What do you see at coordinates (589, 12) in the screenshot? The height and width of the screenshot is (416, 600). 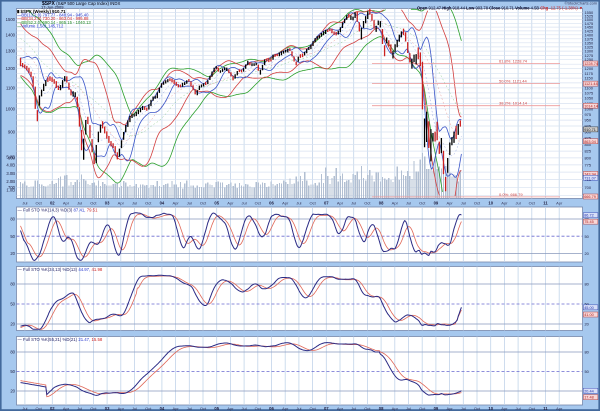 I see `svg-text: 1550` at bounding box center [589, 12].